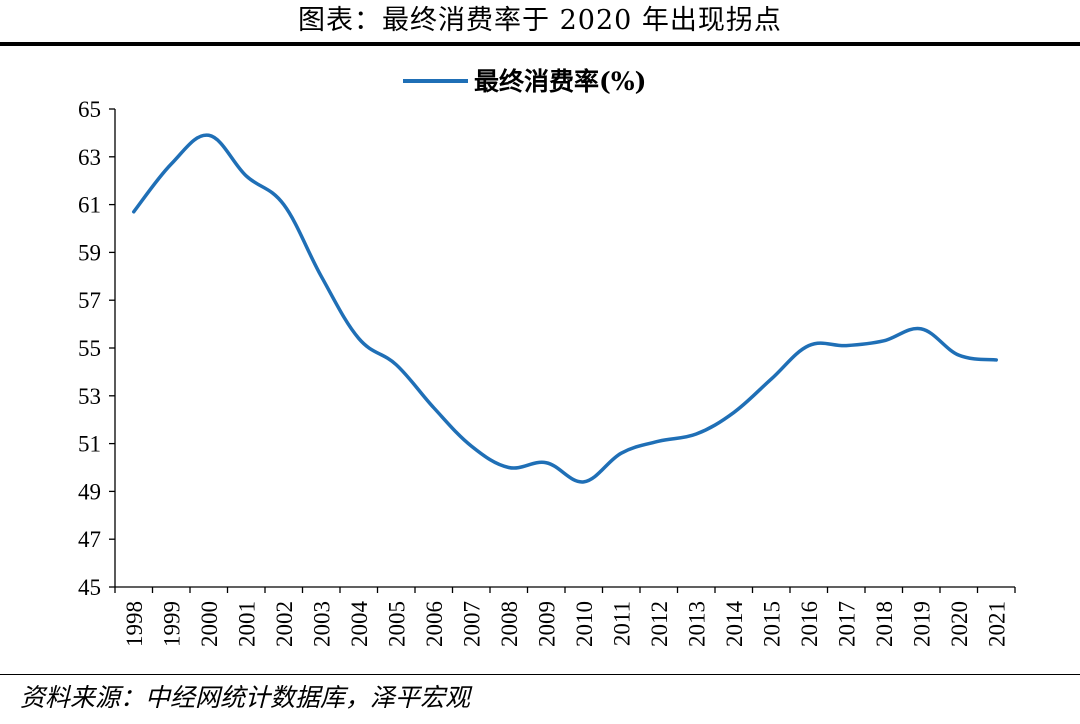 The image size is (1080, 724). Describe the element at coordinates (209, 624) in the screenshot. I see `x-tick-label: 2000` at that location.